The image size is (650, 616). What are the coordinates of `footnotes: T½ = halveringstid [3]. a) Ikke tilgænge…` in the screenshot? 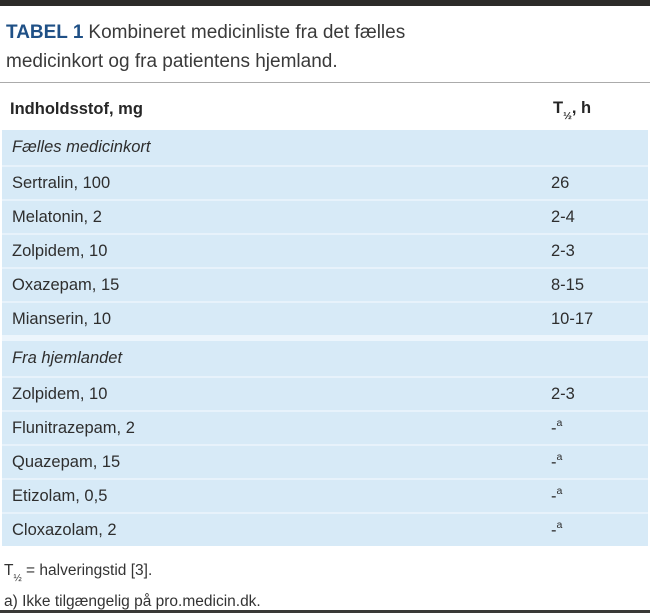 It's located at (327, 586).